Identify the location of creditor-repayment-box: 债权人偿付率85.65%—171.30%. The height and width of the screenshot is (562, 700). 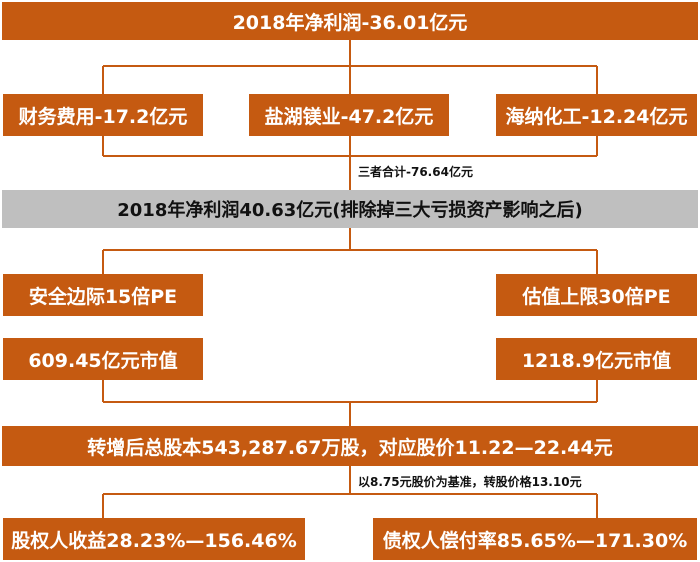
(535, 539).